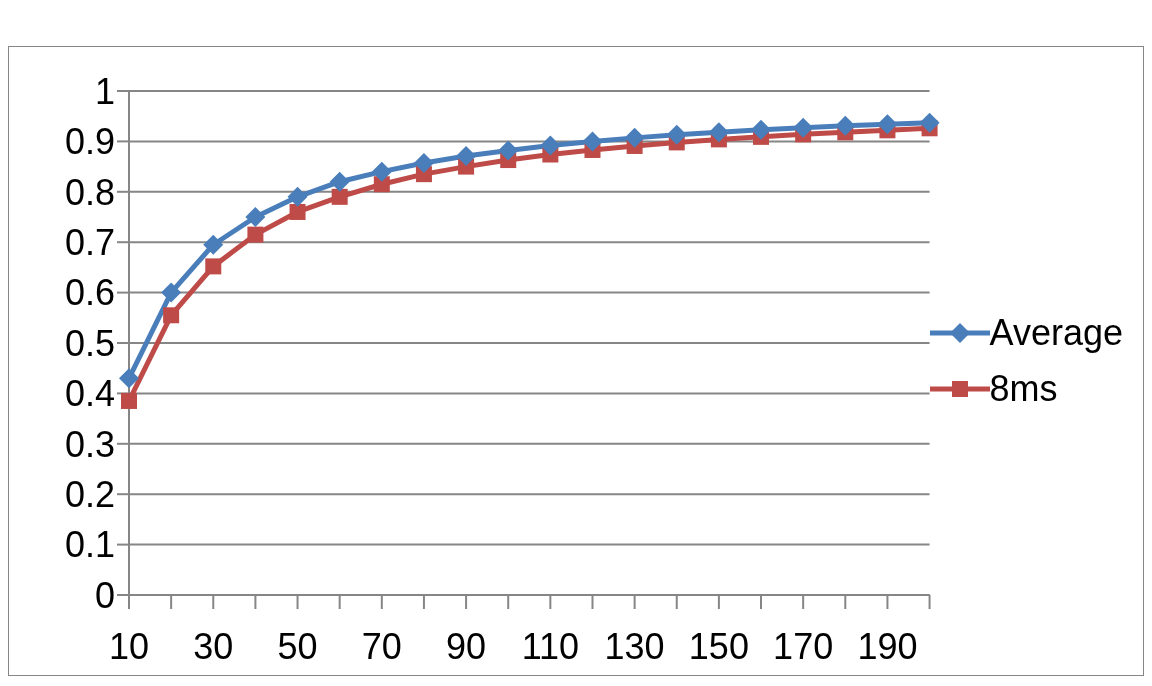 This screenshot has width=1152, height=686. Describe the element at coordinates (634, 646) in the screenshot. I see `x-tick-label: 130` at that location.